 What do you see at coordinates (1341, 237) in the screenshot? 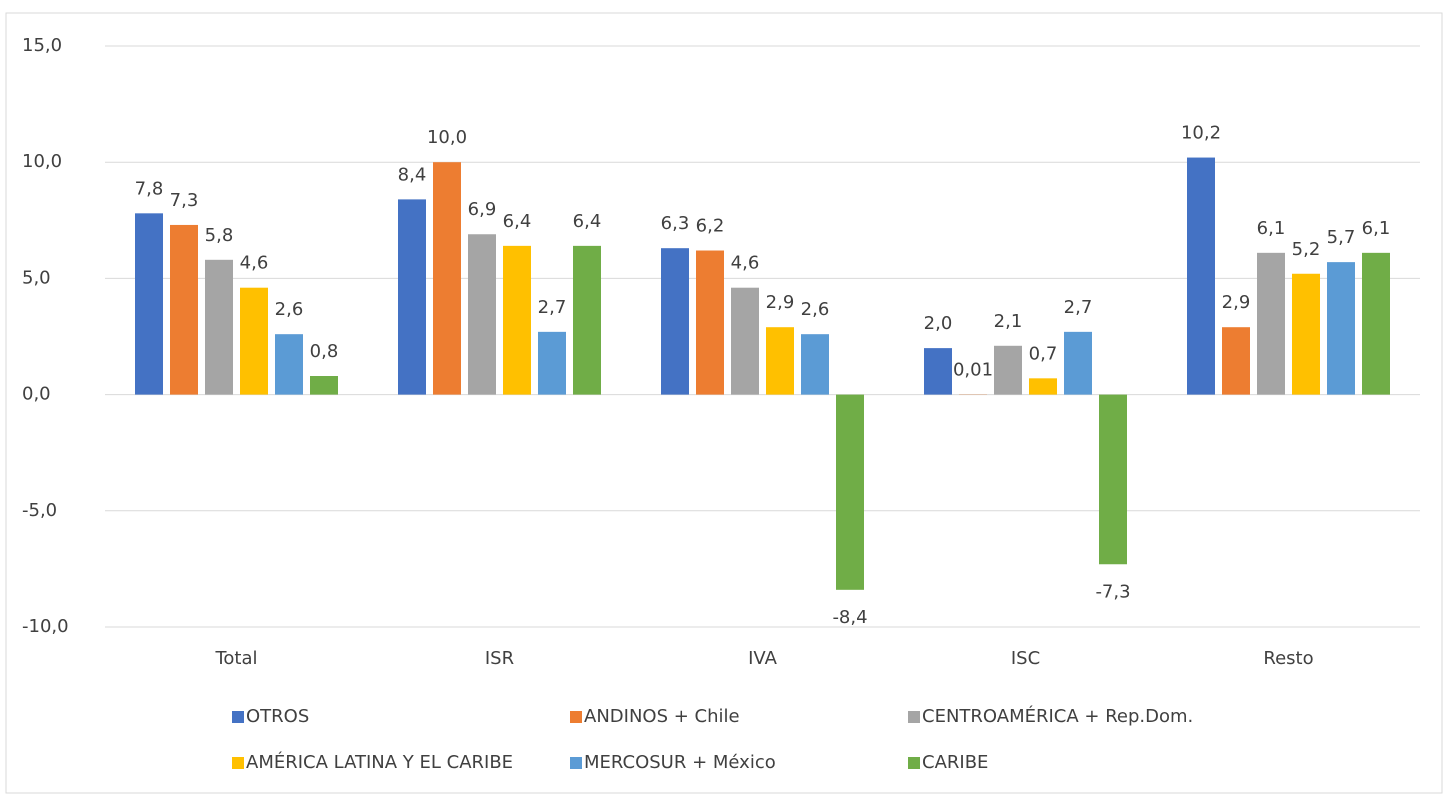
I see `data-label: 5,7` at bounding box center [1341, 237].